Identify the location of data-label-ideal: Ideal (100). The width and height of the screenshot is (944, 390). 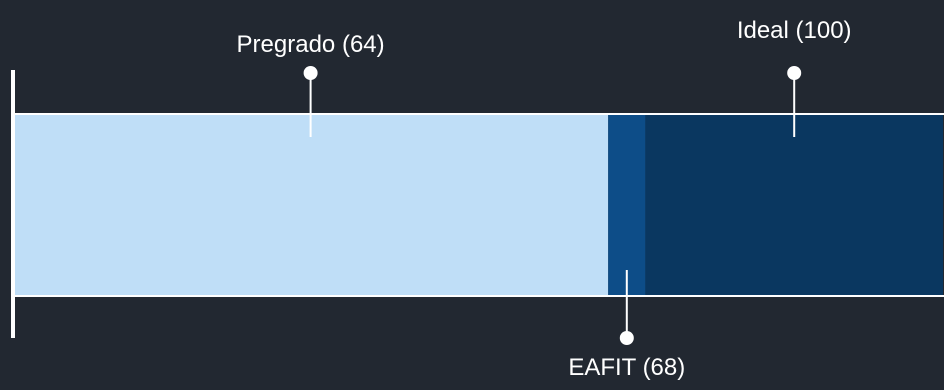
(794, 30).